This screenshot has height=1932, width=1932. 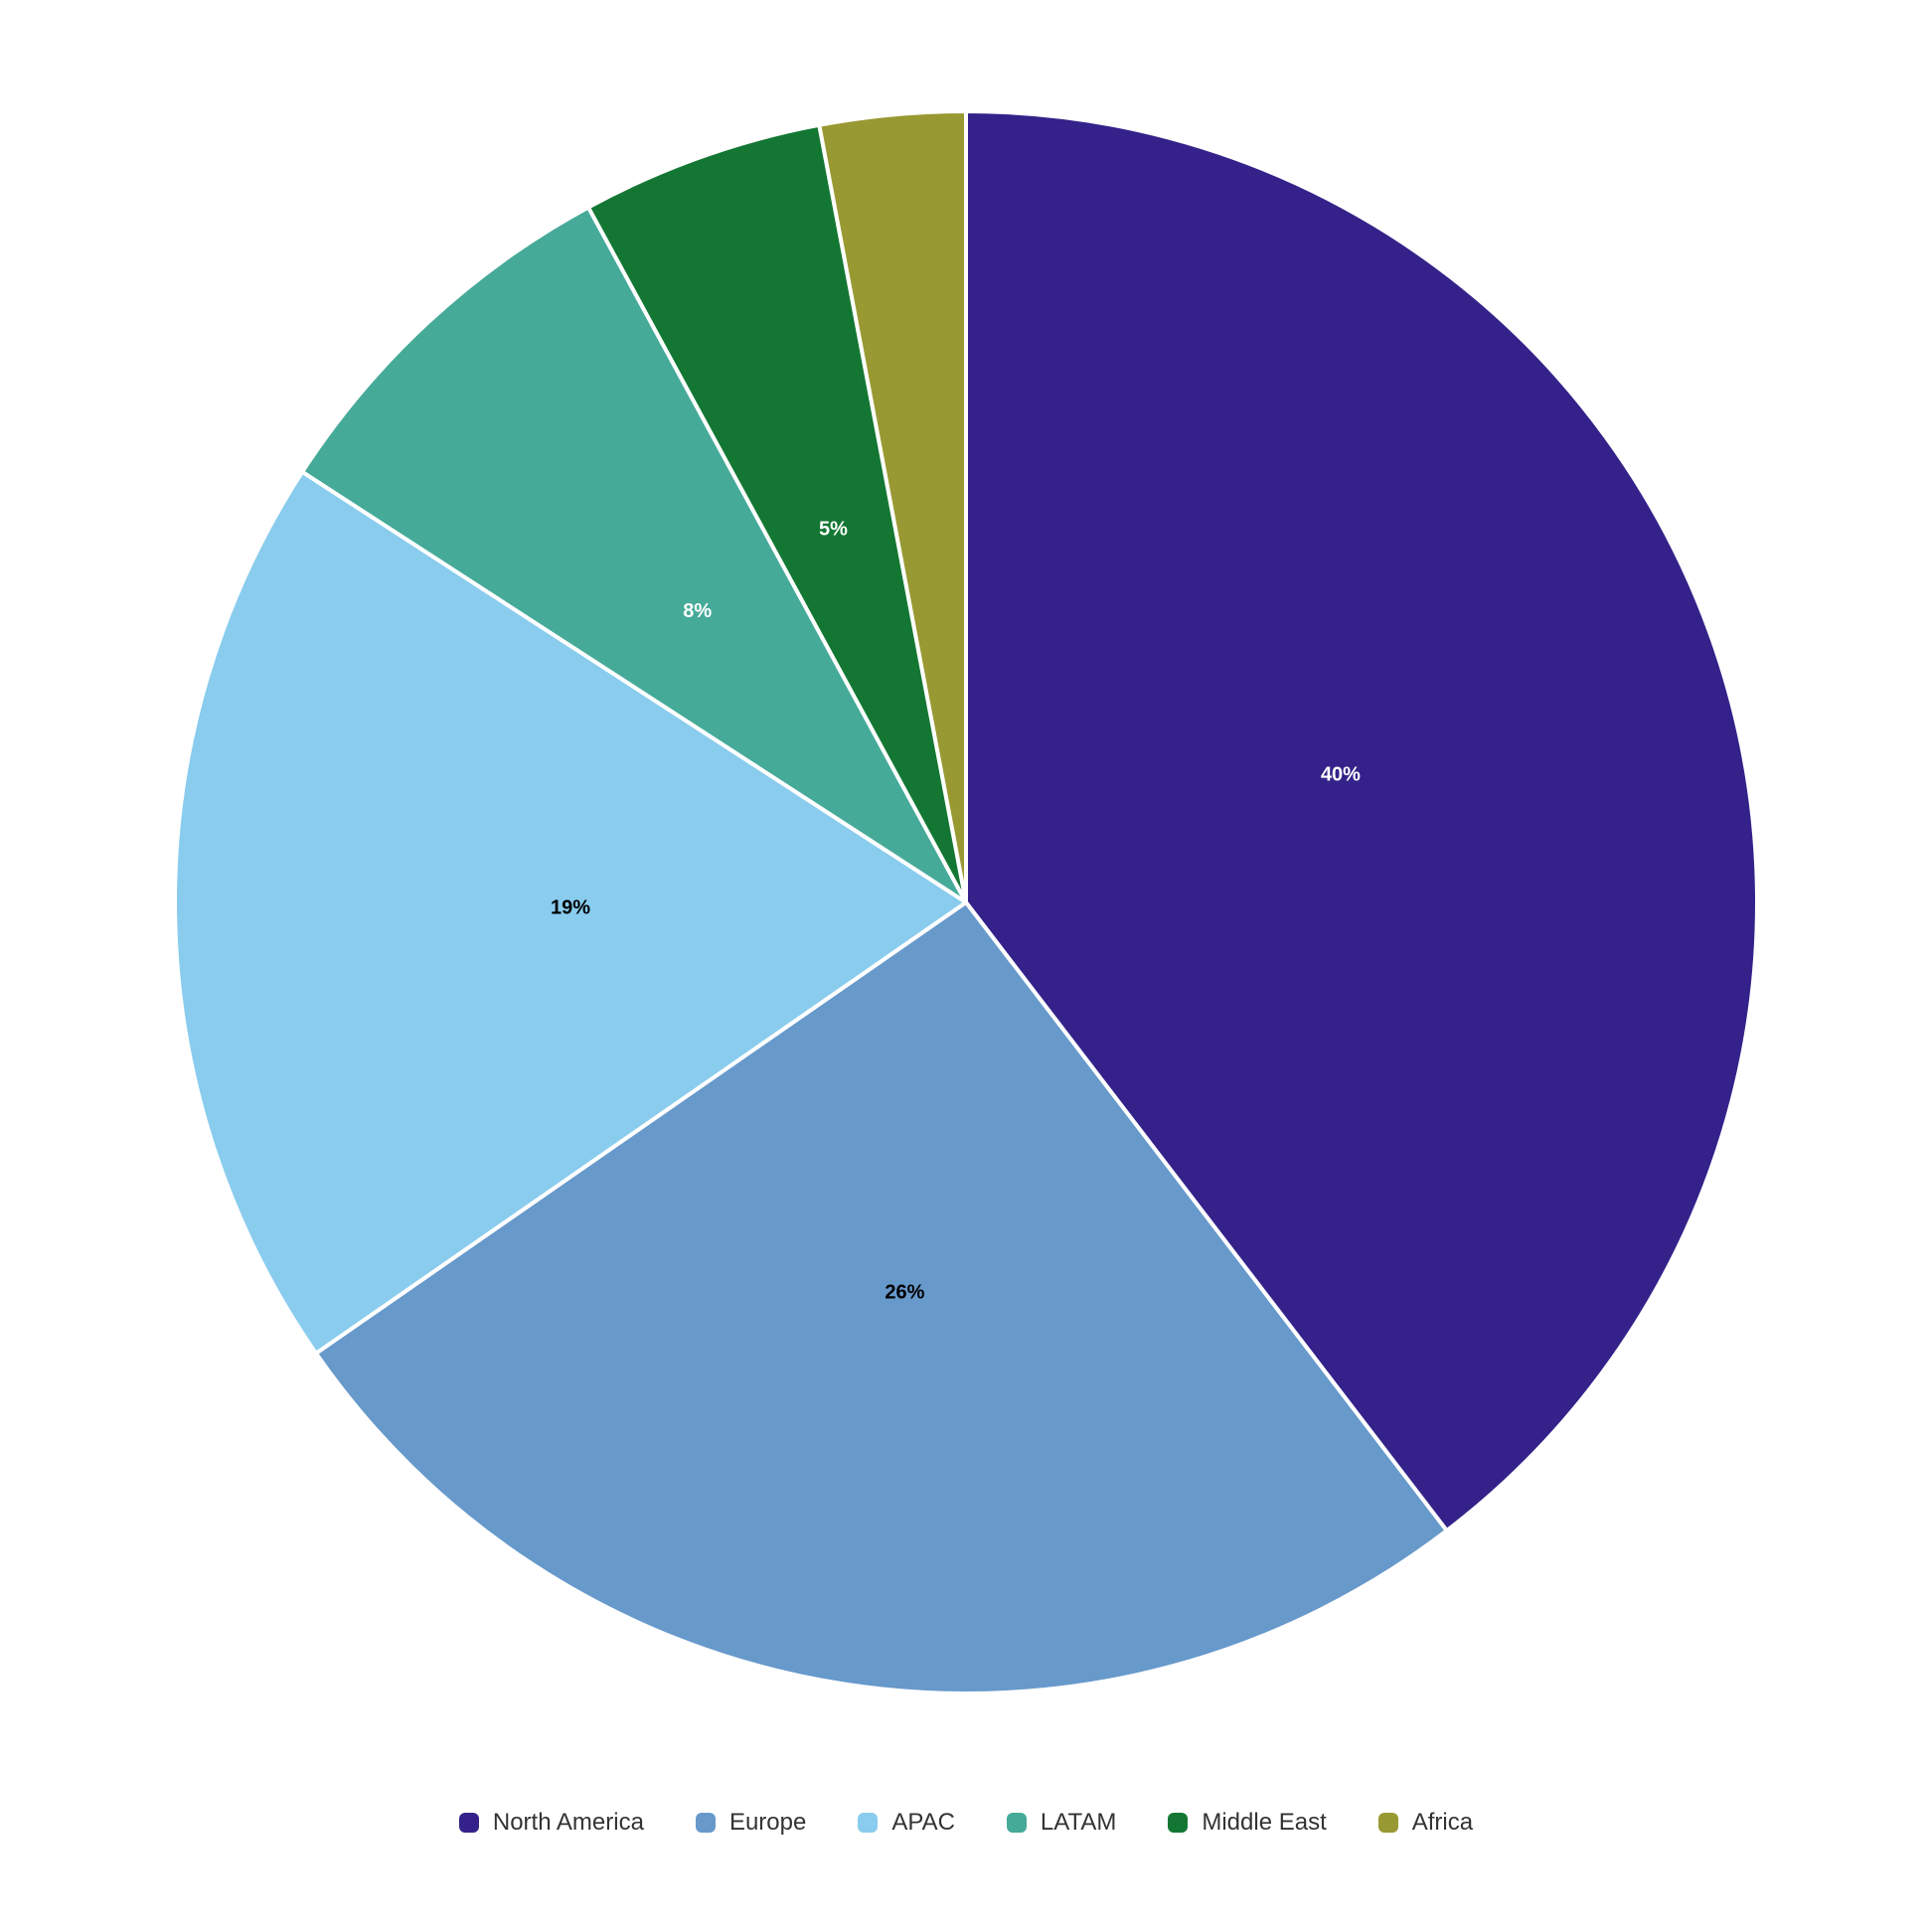 I want to click on slice-label: 5%, so click(x=833, y=529).